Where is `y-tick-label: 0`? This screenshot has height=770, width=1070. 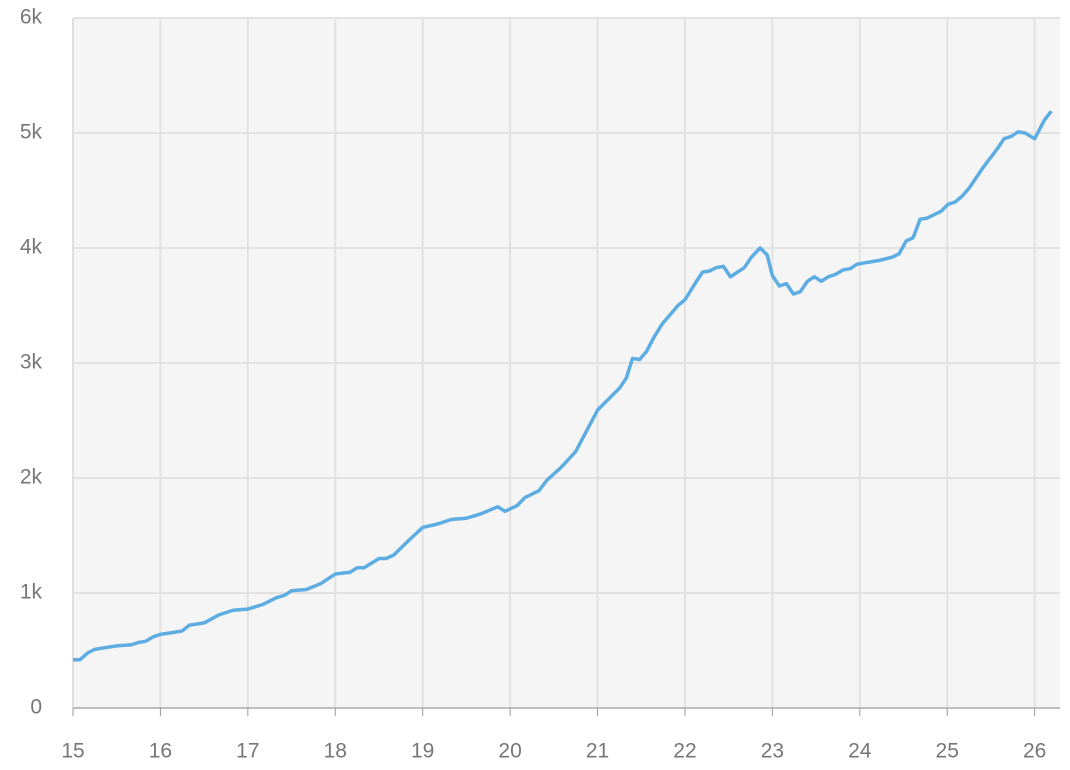 y-tick-label: 0 is located at coordinates (36, 707).